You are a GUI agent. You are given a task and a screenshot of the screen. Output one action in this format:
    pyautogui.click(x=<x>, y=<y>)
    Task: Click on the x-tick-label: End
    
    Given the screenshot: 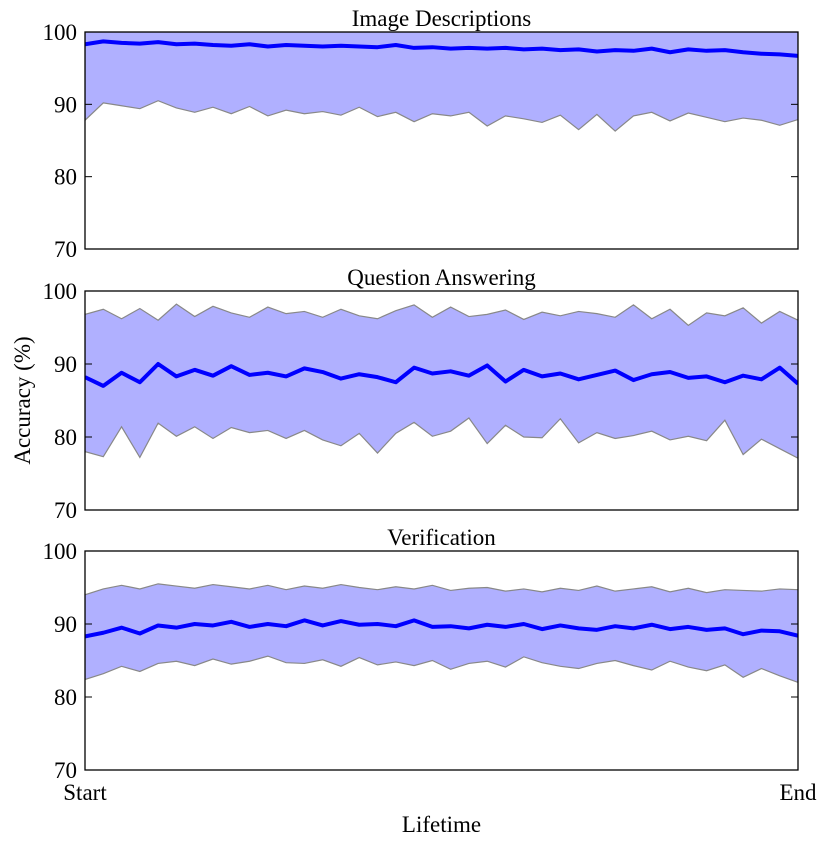 What is the action you would take?
    pyautogui.click(x=798, y=792)
    